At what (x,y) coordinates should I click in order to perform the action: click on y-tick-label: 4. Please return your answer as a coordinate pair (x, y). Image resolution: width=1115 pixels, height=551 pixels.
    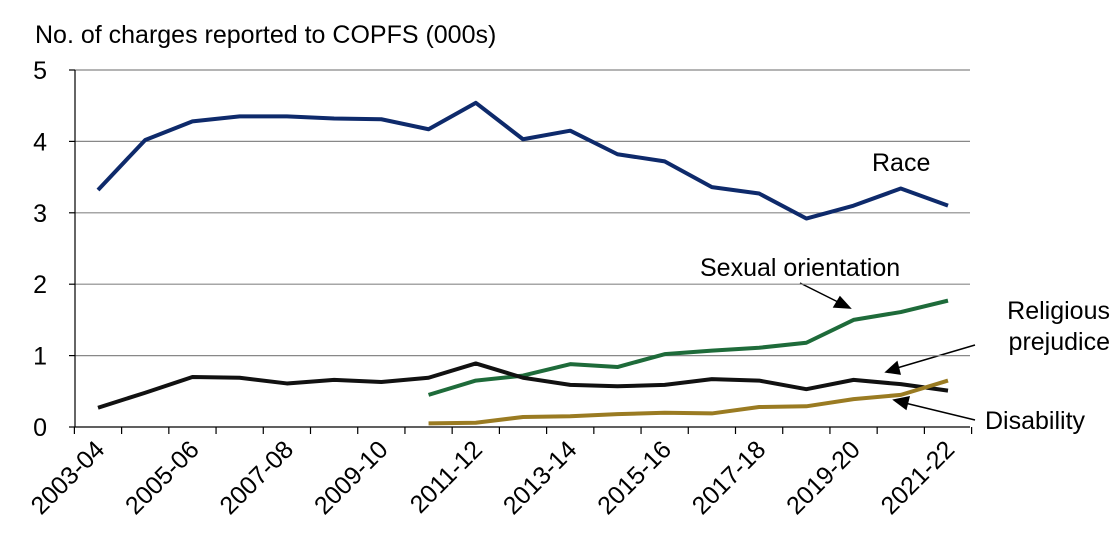
    Looking at the image, I should click on (40, 142).